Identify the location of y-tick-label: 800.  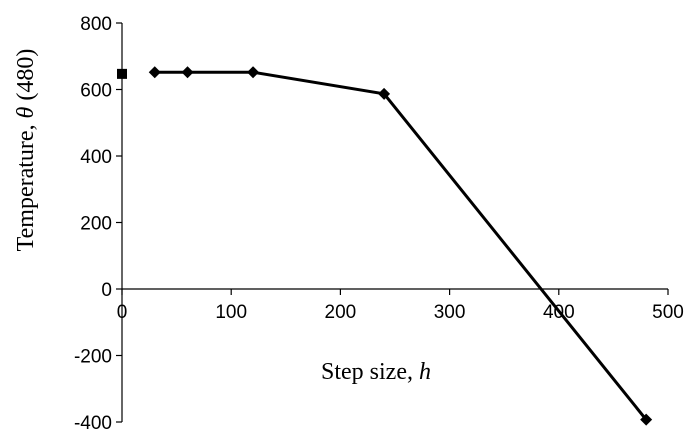
(96, 24).